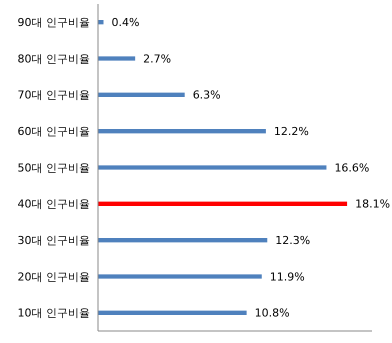  I want to click on data-label: 0.4%, so click(126, 23).